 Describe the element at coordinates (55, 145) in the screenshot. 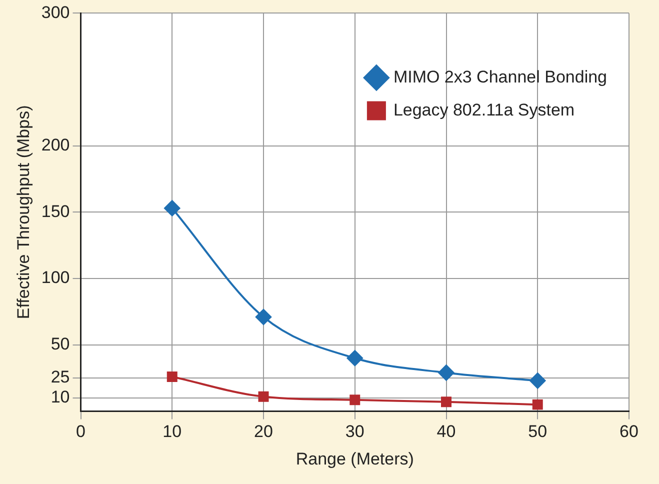

I see `y-tick-label: 200` at that location.